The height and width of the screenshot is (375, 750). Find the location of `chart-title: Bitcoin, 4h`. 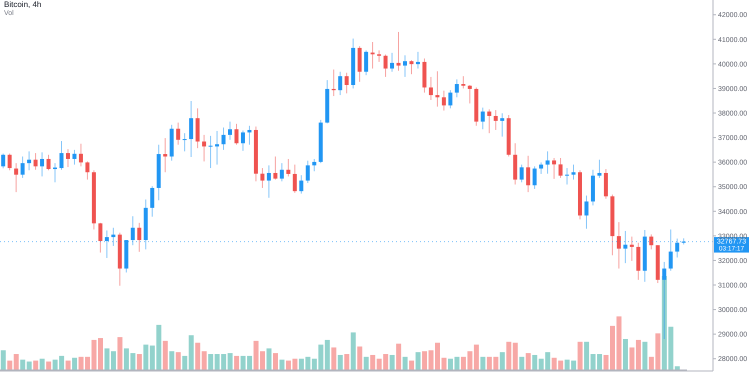

chart-title: Bitcoin, 4h is located at coordinates (23, 4).